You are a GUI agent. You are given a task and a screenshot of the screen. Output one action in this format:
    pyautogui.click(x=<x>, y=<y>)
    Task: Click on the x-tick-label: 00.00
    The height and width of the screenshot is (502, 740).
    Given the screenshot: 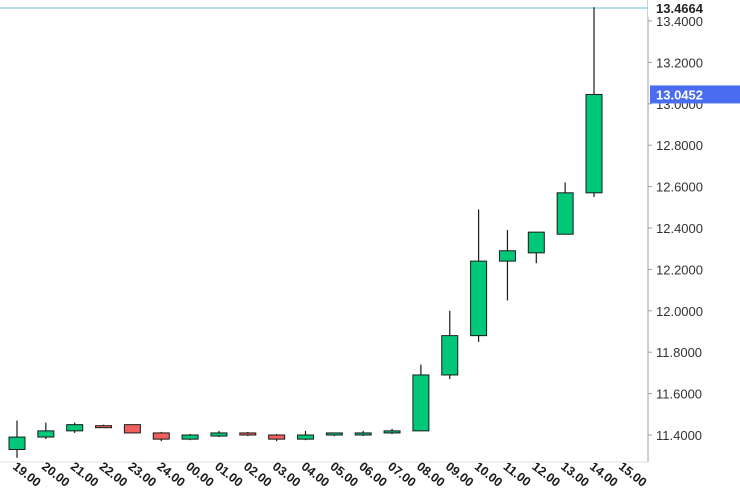 What is the action you would take?
    pyautogui.click(x=199, y=474)
    